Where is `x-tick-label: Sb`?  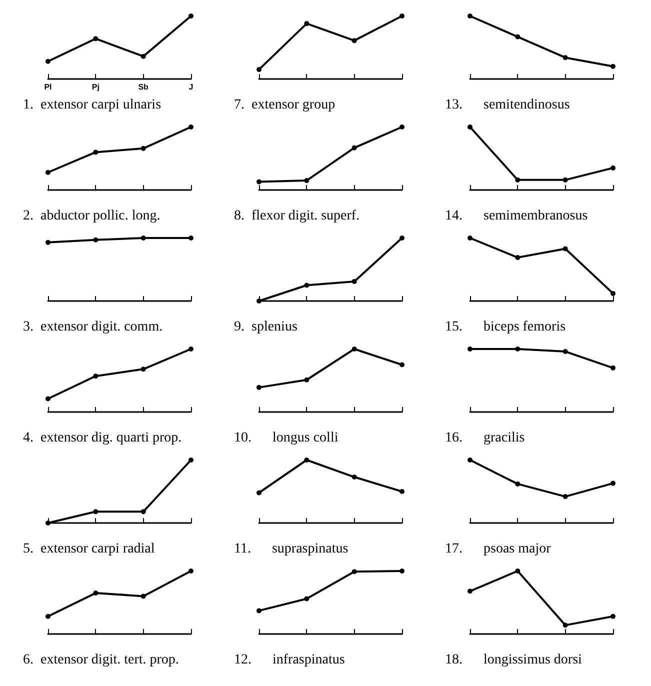 x-tick-label: Sb is located at coordinates (143, 87).